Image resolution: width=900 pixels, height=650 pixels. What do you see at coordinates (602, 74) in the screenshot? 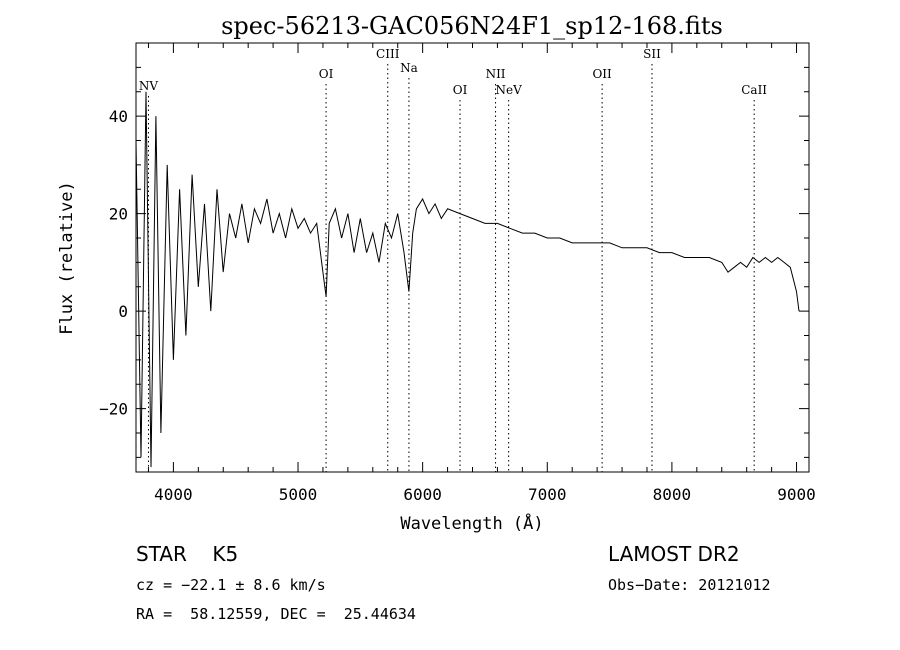
I see `line-label: OII` at bounding box center [602, 74].